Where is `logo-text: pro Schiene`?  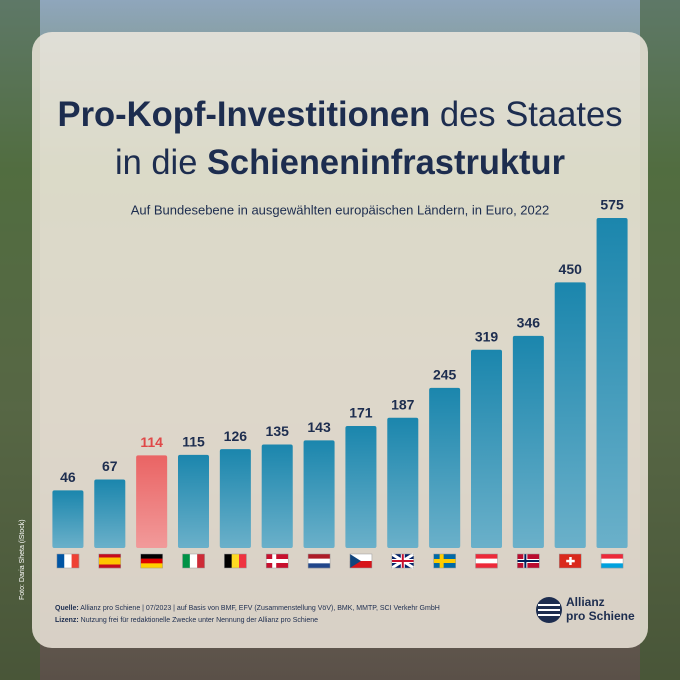 logo-text: pro Schiene is located at coordinates (600, 616).